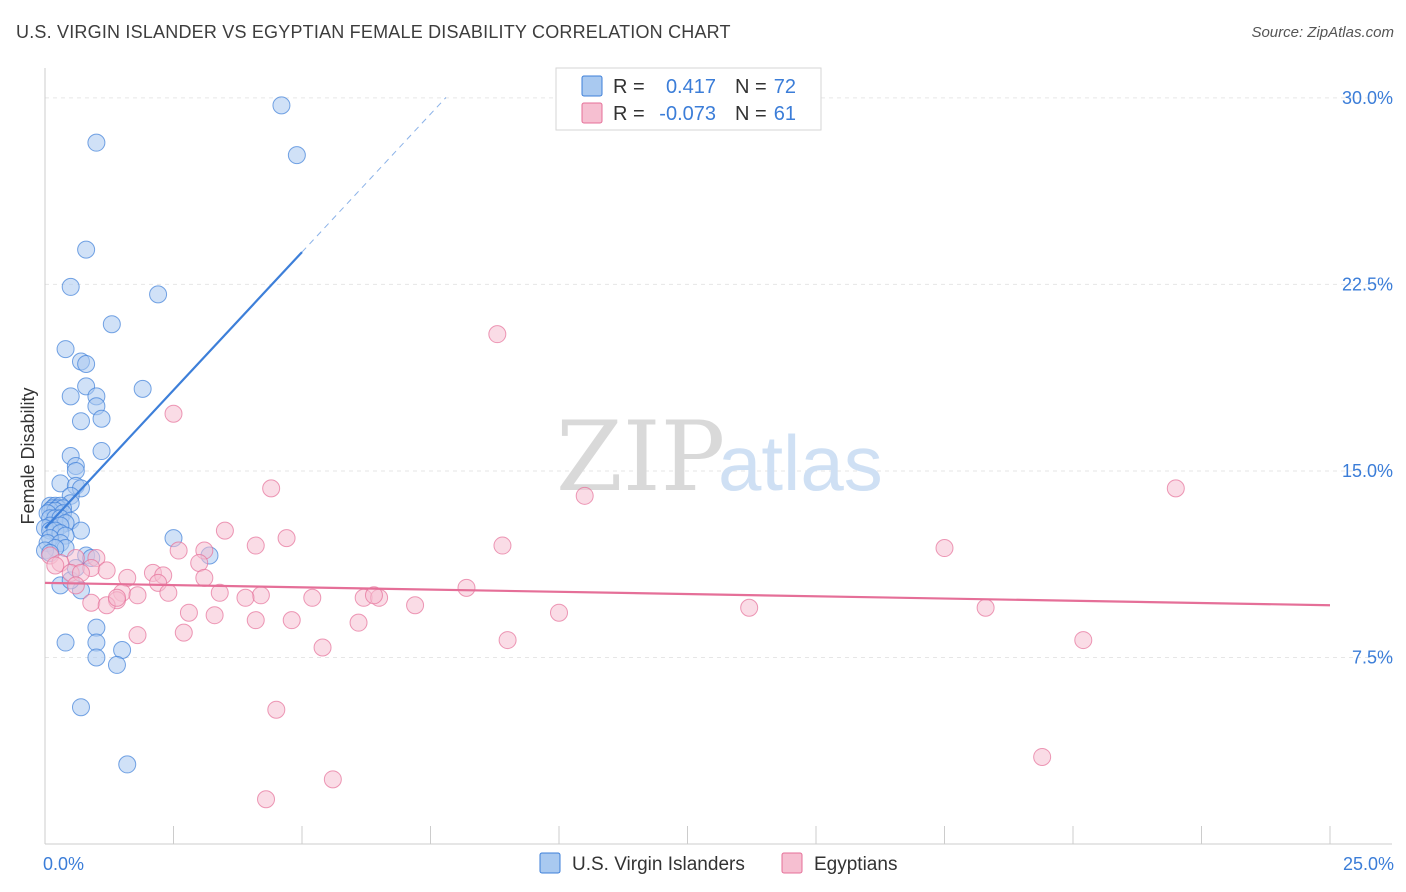  I want to click on legend-r-value-1: 0.417, so click(691, 87).